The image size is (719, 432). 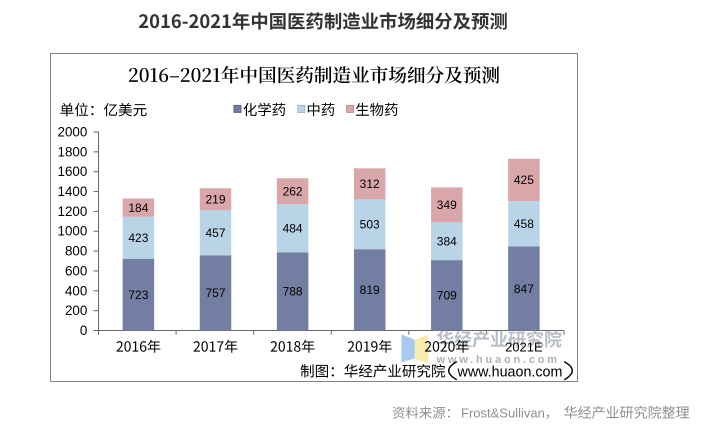 What do you see at coordinates (215, 293) in the screenshot?
I see `svg-text: 757` at bounding box center [215, 293].